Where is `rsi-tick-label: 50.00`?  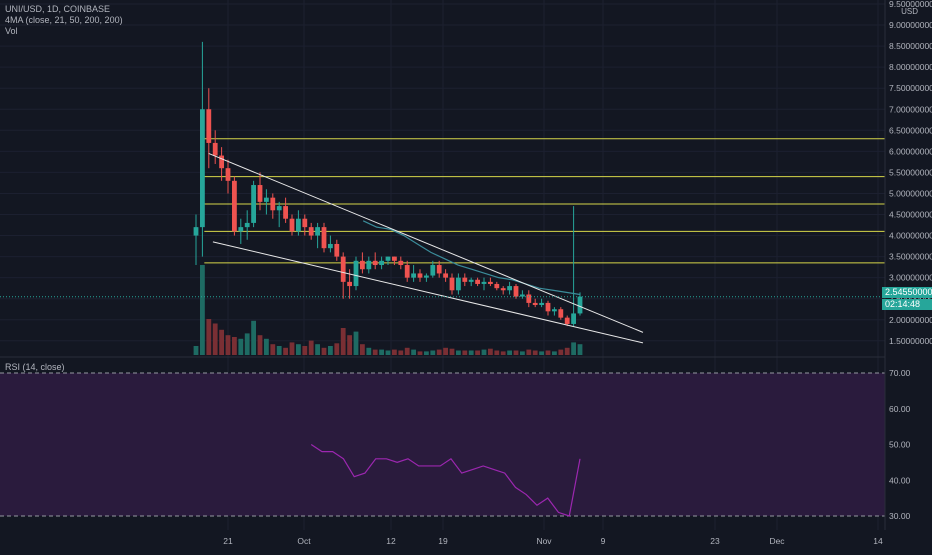 rsi-tick-label: 50.00 is located at coordinates (900, 445).